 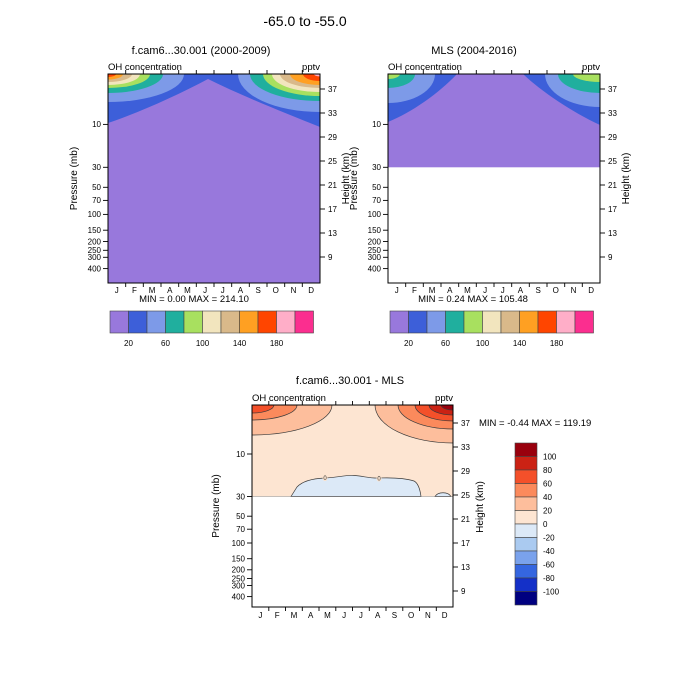 What do you see at coordinates (549, 564) in the screenshot?
I see `tick-label: -60` at bounding box center [549, 564].